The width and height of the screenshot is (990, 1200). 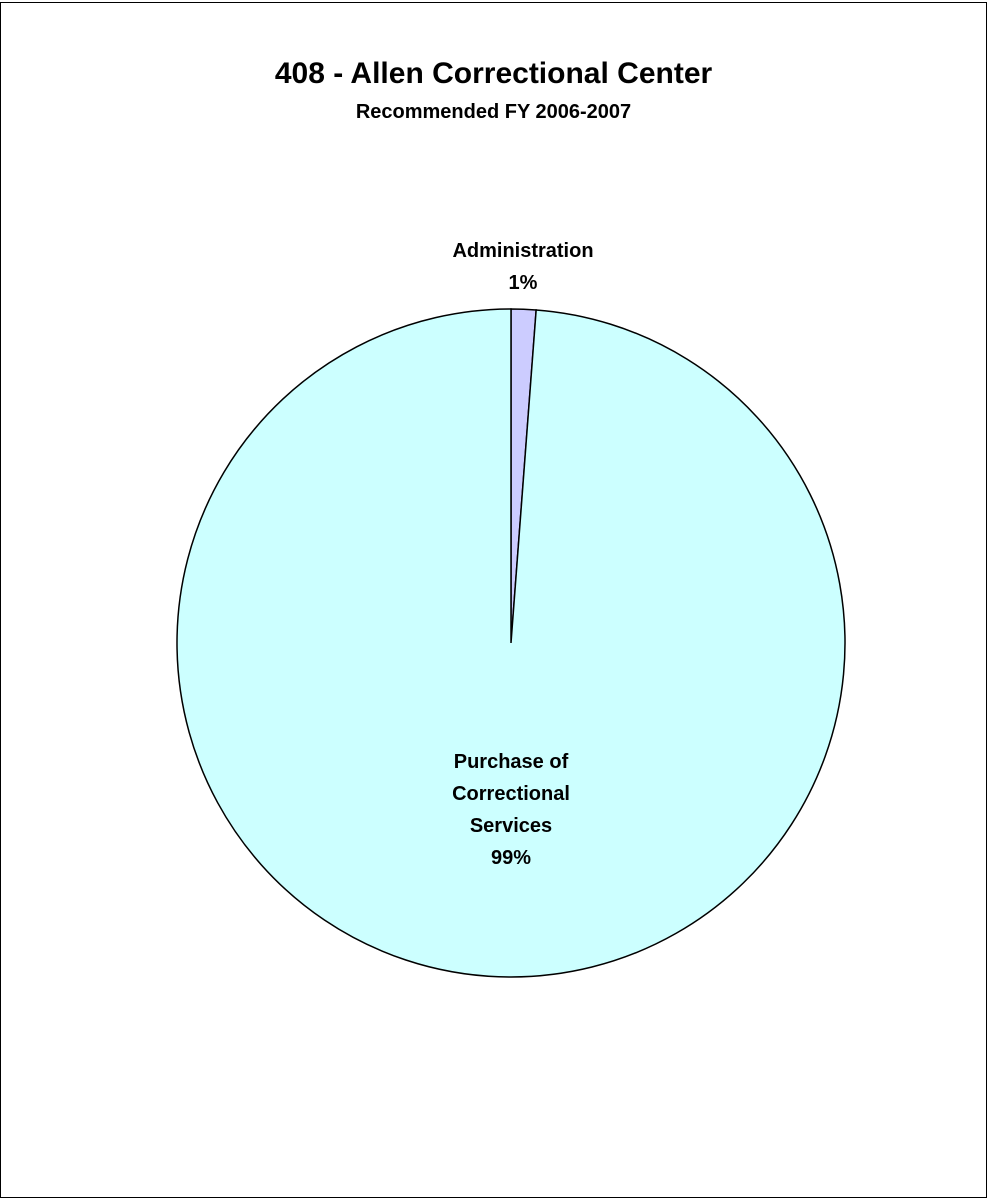 What do you see at coordinates (493, 112) in the screenshot?
I see `chart-subtitle: Recommended FY 2006-2007` at bounding box center [493, 112].